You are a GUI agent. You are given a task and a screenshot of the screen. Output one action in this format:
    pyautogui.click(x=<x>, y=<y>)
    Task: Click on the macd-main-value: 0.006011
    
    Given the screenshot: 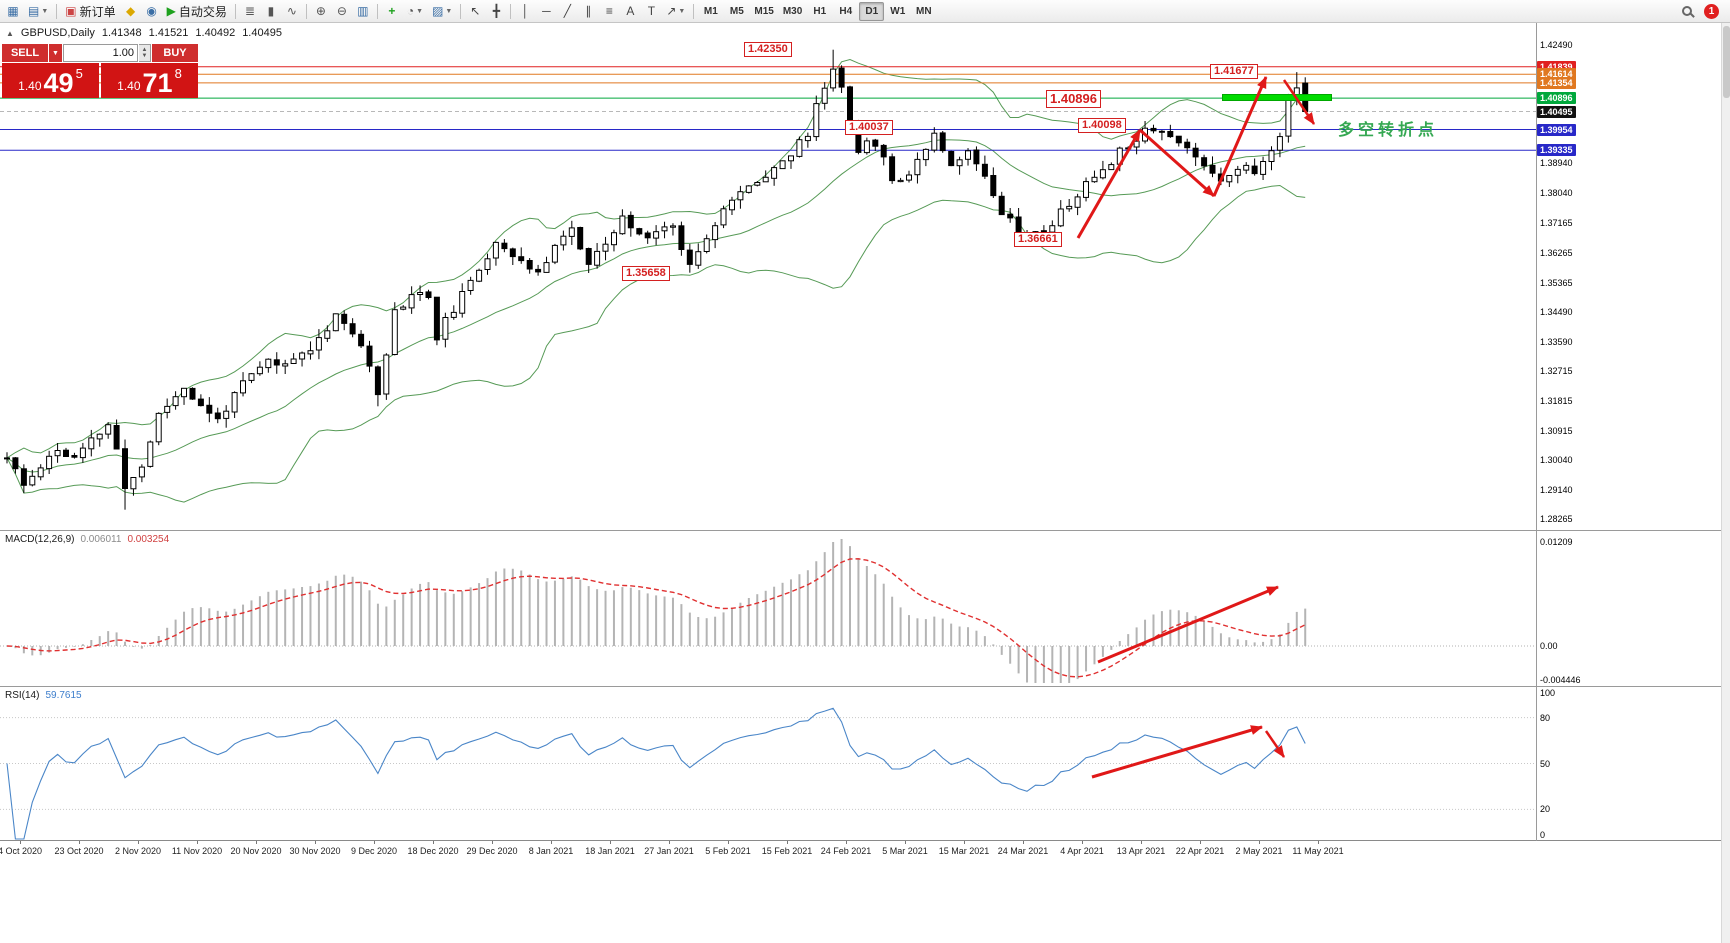 What is the action you would take?
    pyautogui.click(x=101, y=539)
    